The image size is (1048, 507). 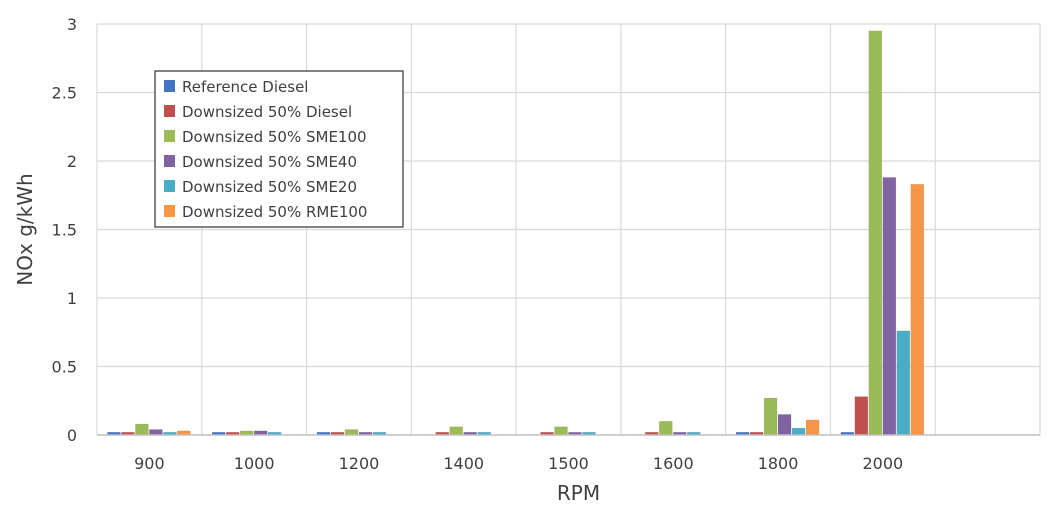 What do you see at coordinates (254, 463) in the screenshot?
I see `x-tick-label: 1000` at bounding box center [254, 463].